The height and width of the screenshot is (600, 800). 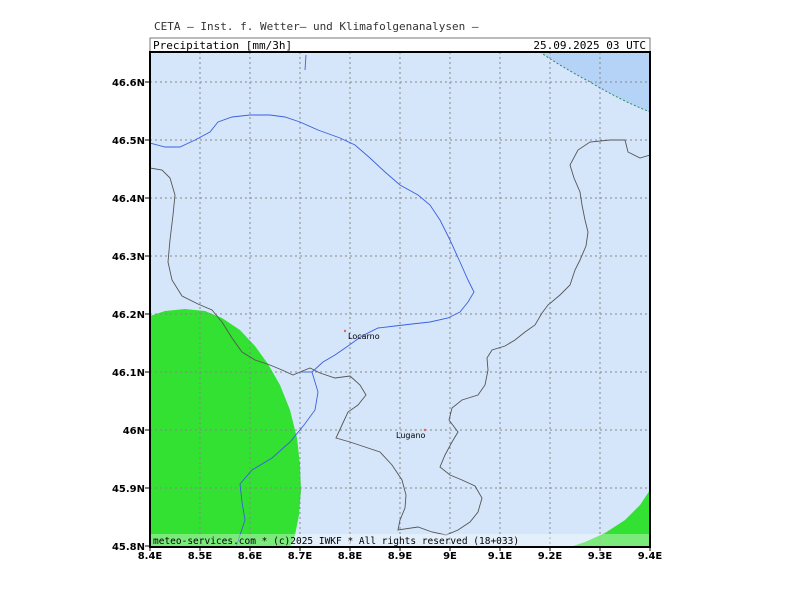 What do you see at coordinates (147, 314) in the screenshot?
I see `lat-ticks` at bounding box center [147, 314].